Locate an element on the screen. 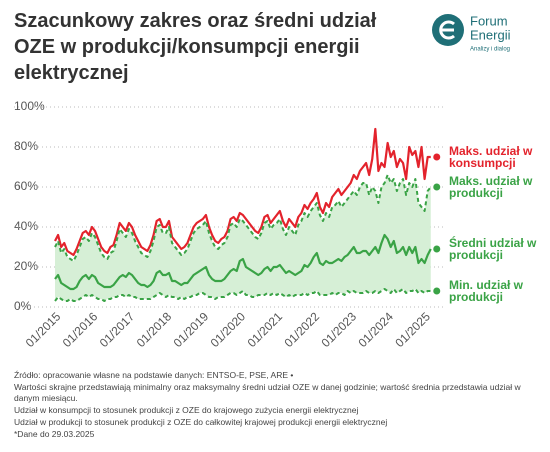 This screenshot has height=452, width=550. x-tick-label: 01/2017 is located at coordinates (117, 329).